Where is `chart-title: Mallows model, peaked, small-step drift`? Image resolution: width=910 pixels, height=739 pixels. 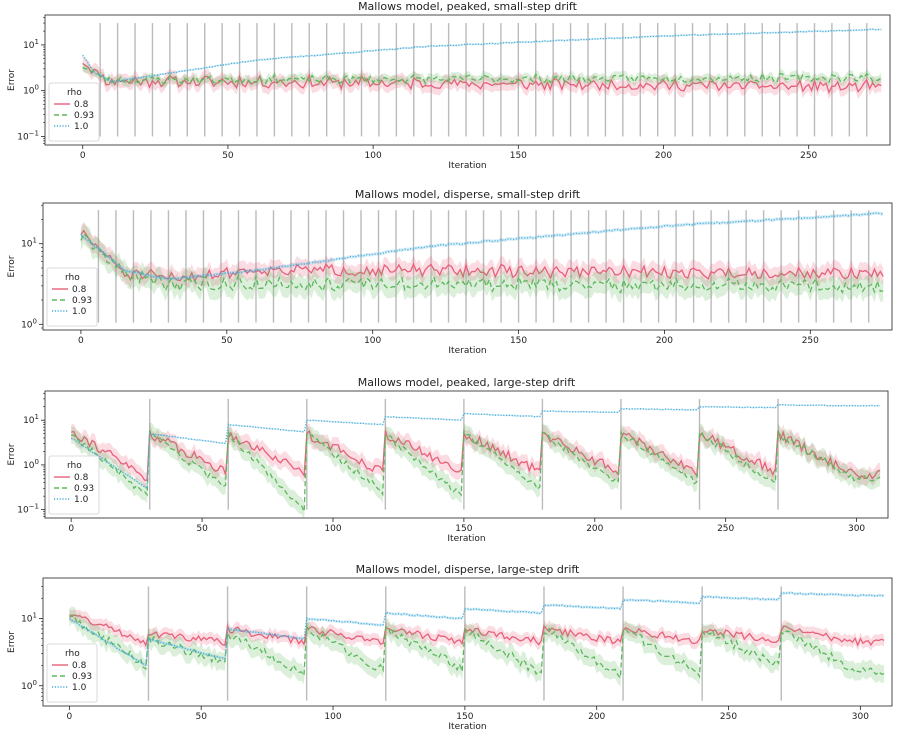
chart-title: Mallows model, peaked, small-step drift is located at coordinates (468, 6).